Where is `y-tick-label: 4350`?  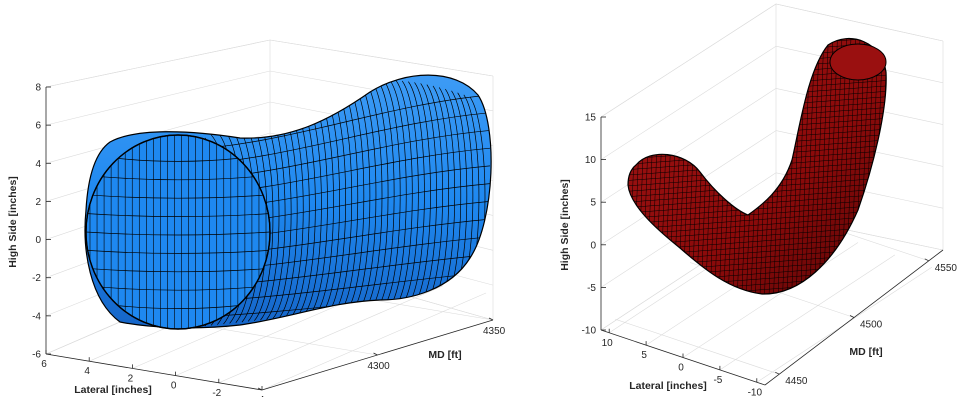
y-tick-label: 4350 is located at coordinates (494, 331).